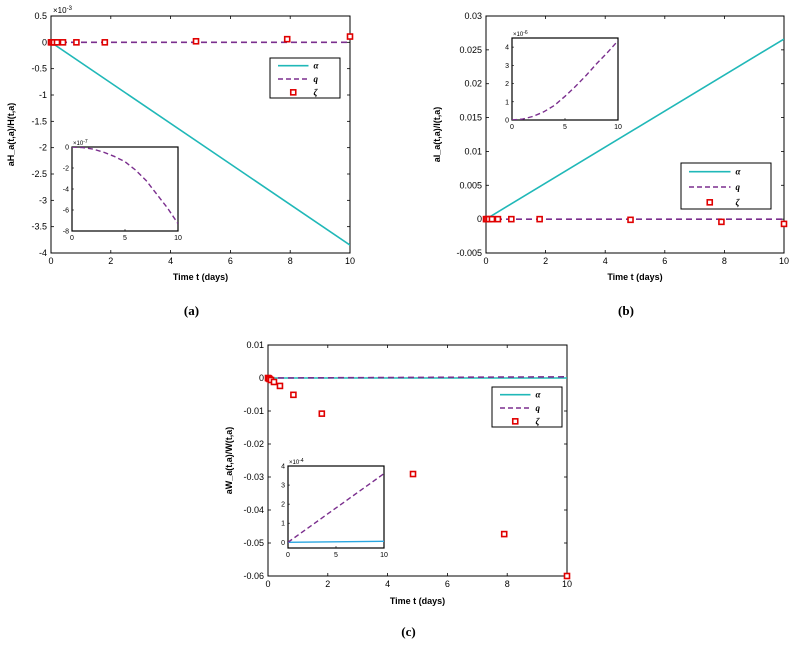  Describe the element at coordinates (191, 310) in the screenshot. I see `panel-label-a: (a)` at that location.